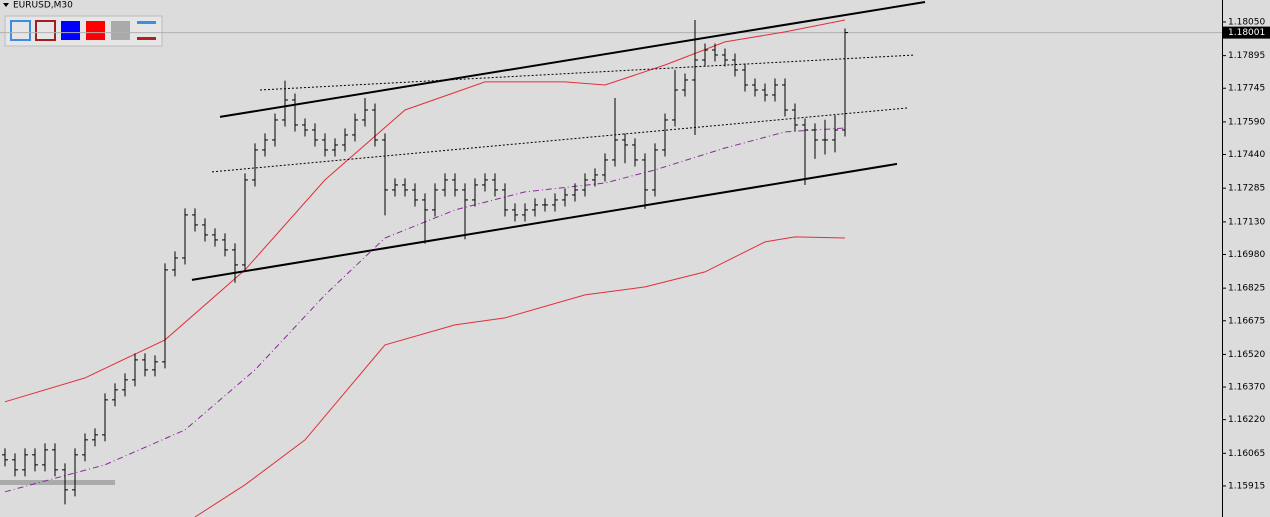 The height and width of the screenshot is (517, 1270). I want to click on y-tick-label: 1.16675, so click(1246, 321).